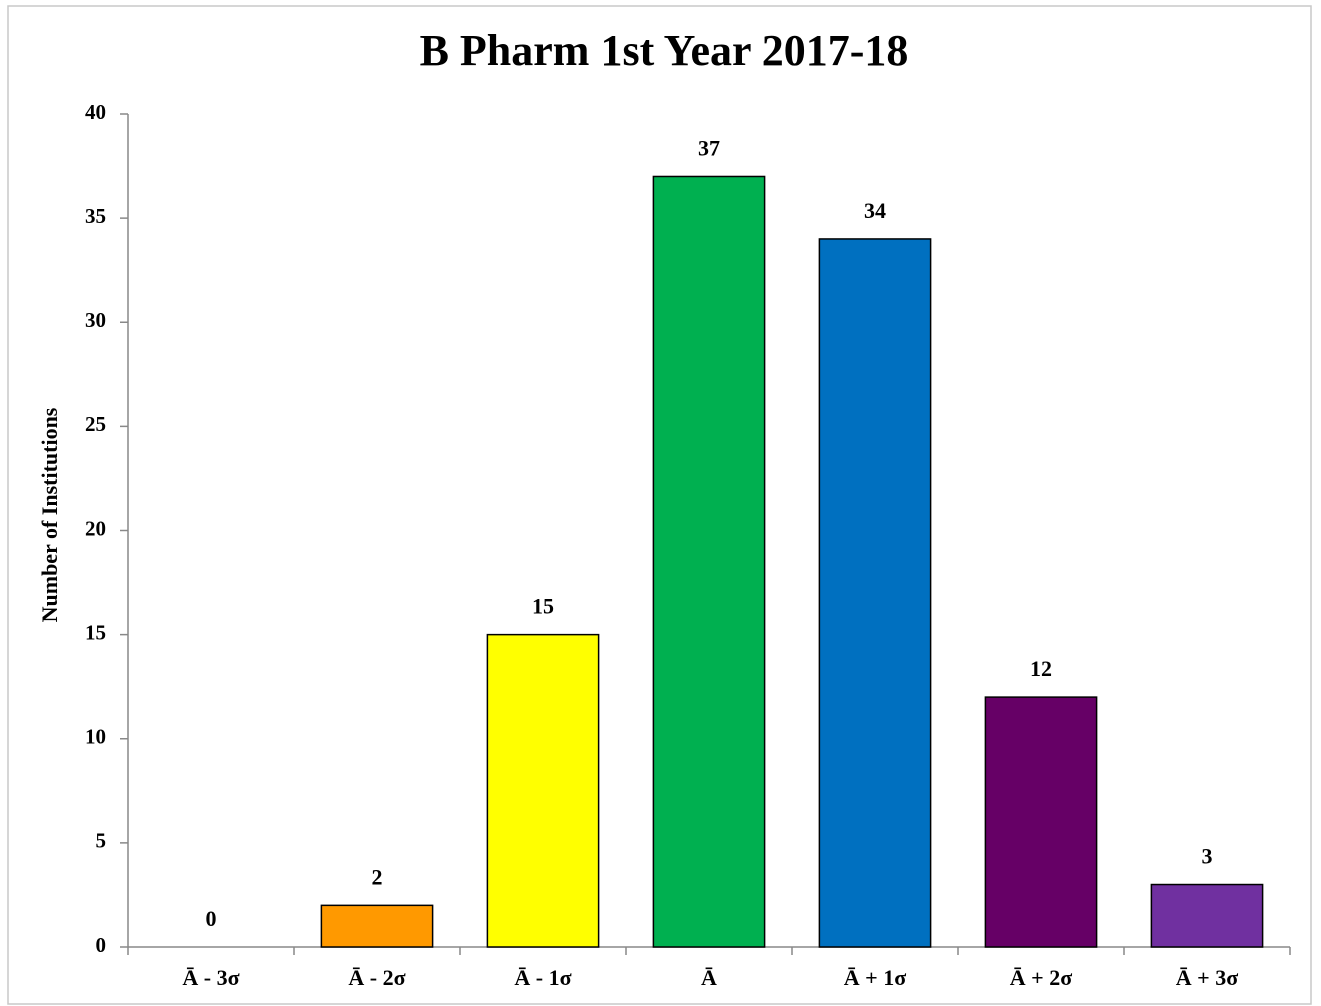 Image resolution: width=1321 pixels, height=1006 pixels. Describe the element at coordinates (49, 514) in the screenshot. I see `y-axis-label: Number of Institutions` at that location.